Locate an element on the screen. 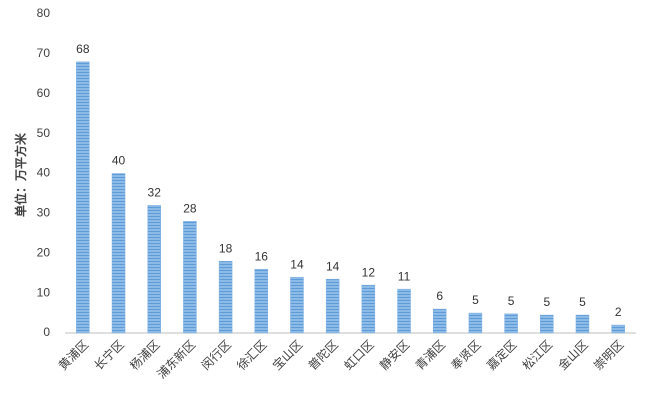 The image size is (645, 408). x-tick-label: 虹口区 is located at coordinates (358, 354).